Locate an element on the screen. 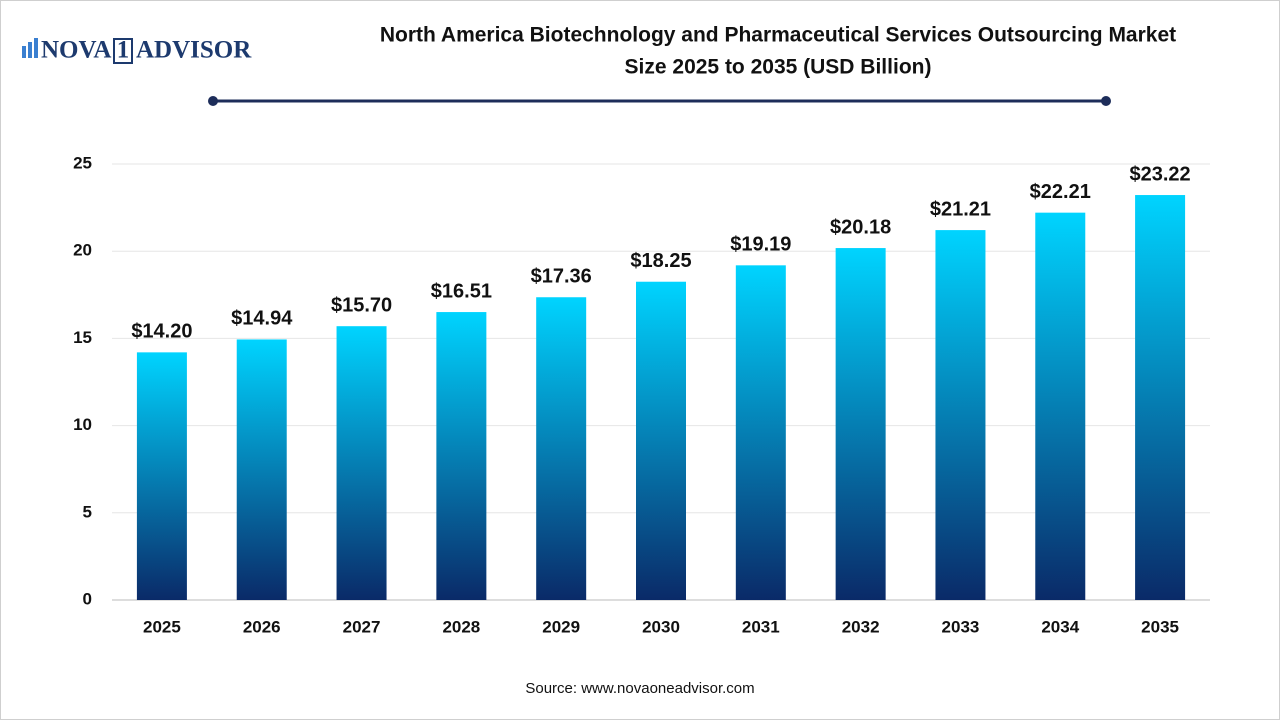  y-tick-label: 15 is located at coordinates (82, 337).